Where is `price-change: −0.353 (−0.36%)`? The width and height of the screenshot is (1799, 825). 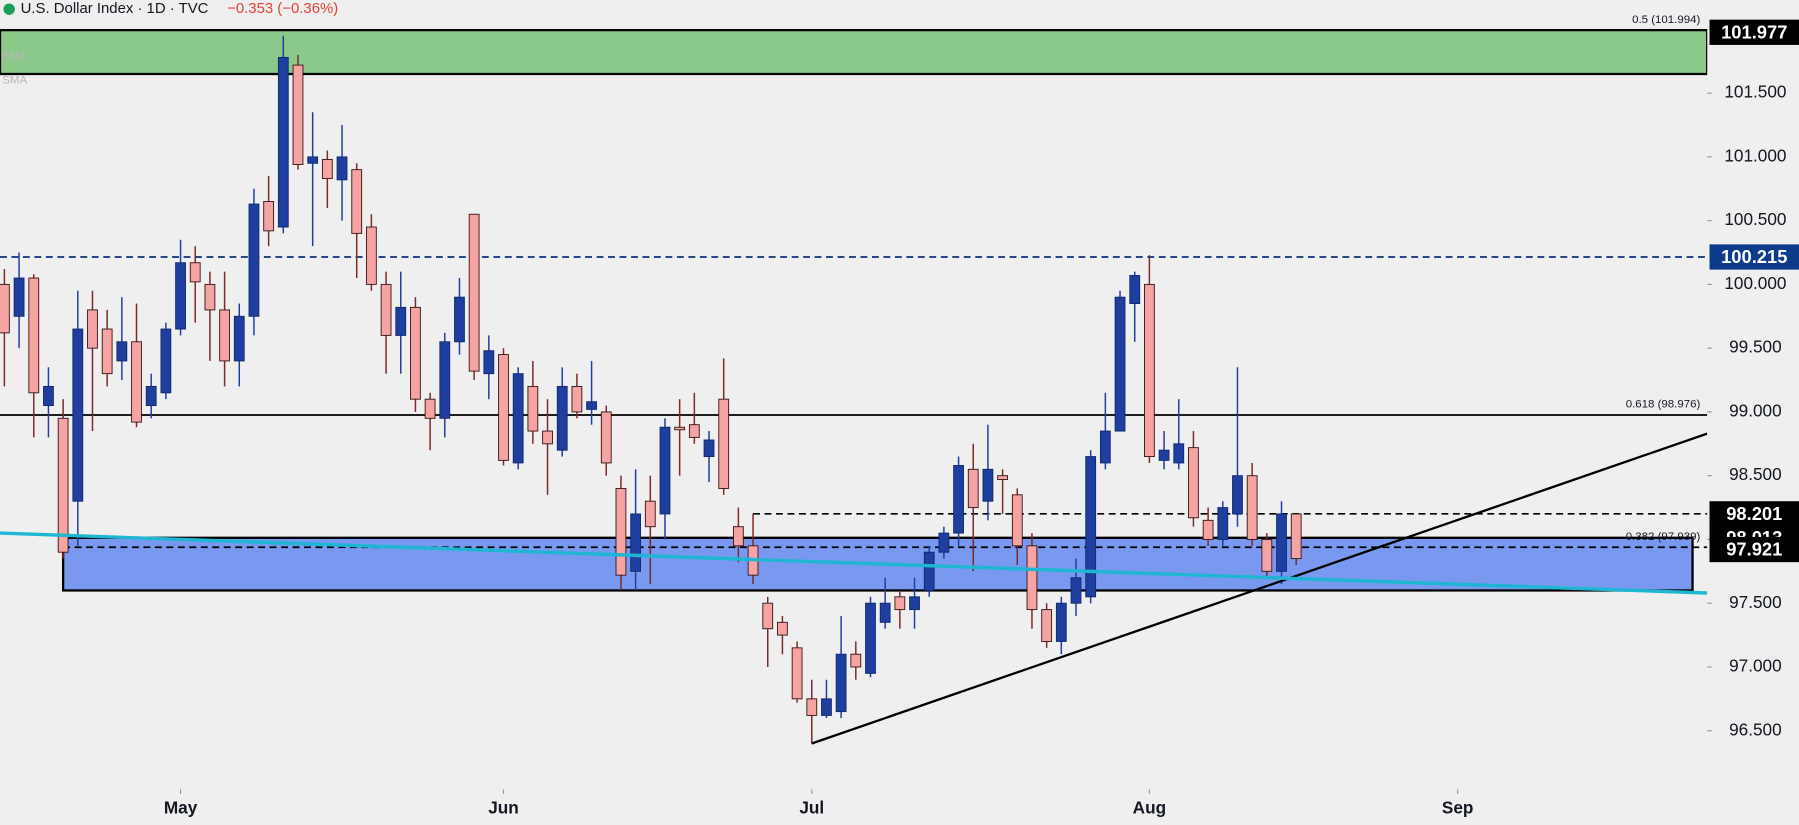
price-change: −0.353 (−0.36%) is located at coordinates (282, 9).